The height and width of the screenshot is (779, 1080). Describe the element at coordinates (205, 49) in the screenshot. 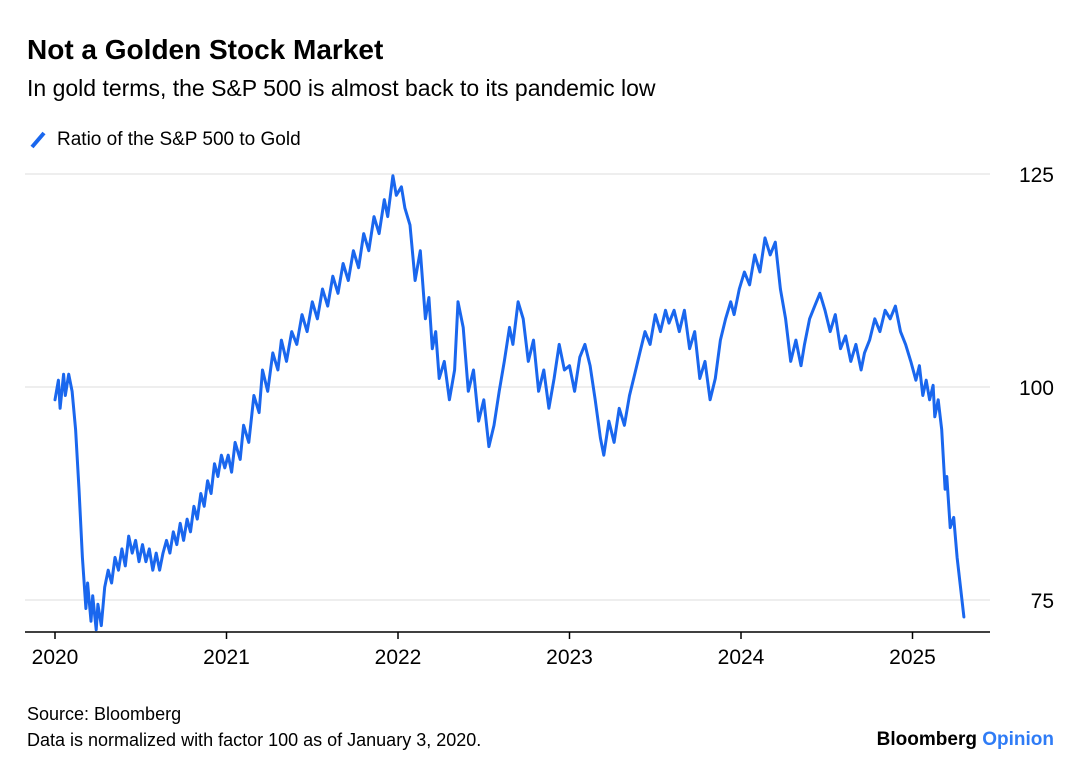

I see `page-title: Not a Golden Stock Market` at that location.